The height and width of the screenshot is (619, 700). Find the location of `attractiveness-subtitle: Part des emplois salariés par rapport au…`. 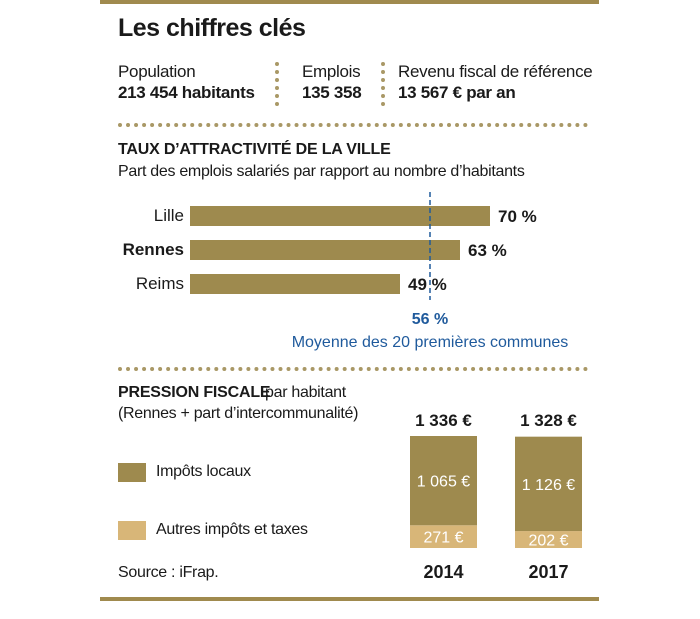

attractiveness-subtitle: Part des emplois salariés par rapport au… is located at coordinates (321, 171).